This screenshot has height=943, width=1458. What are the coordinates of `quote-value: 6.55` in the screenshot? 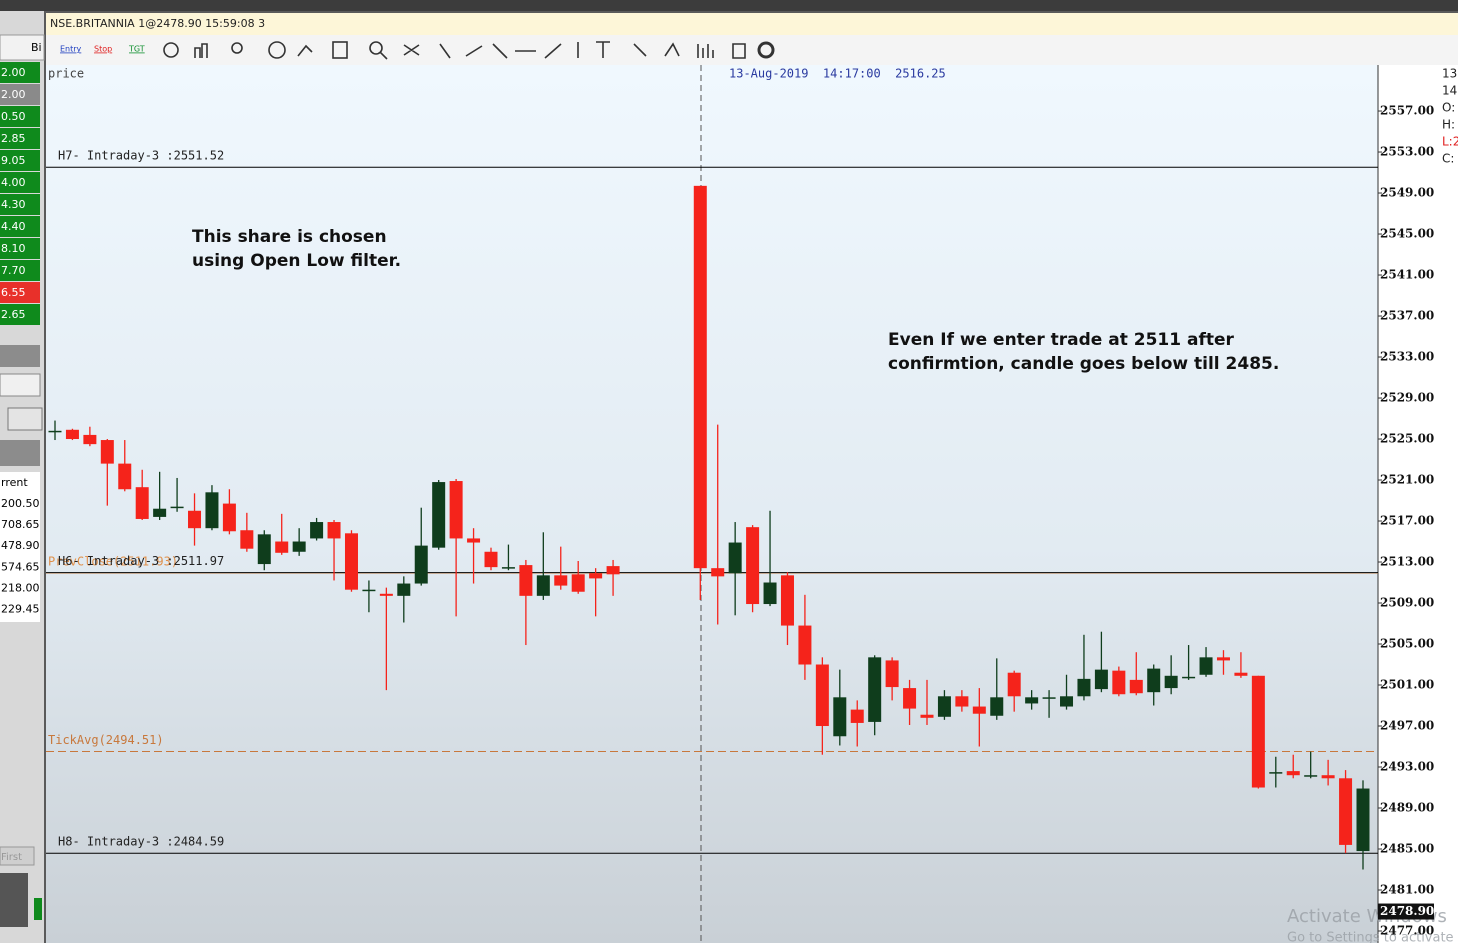 It's located at (13, 292).